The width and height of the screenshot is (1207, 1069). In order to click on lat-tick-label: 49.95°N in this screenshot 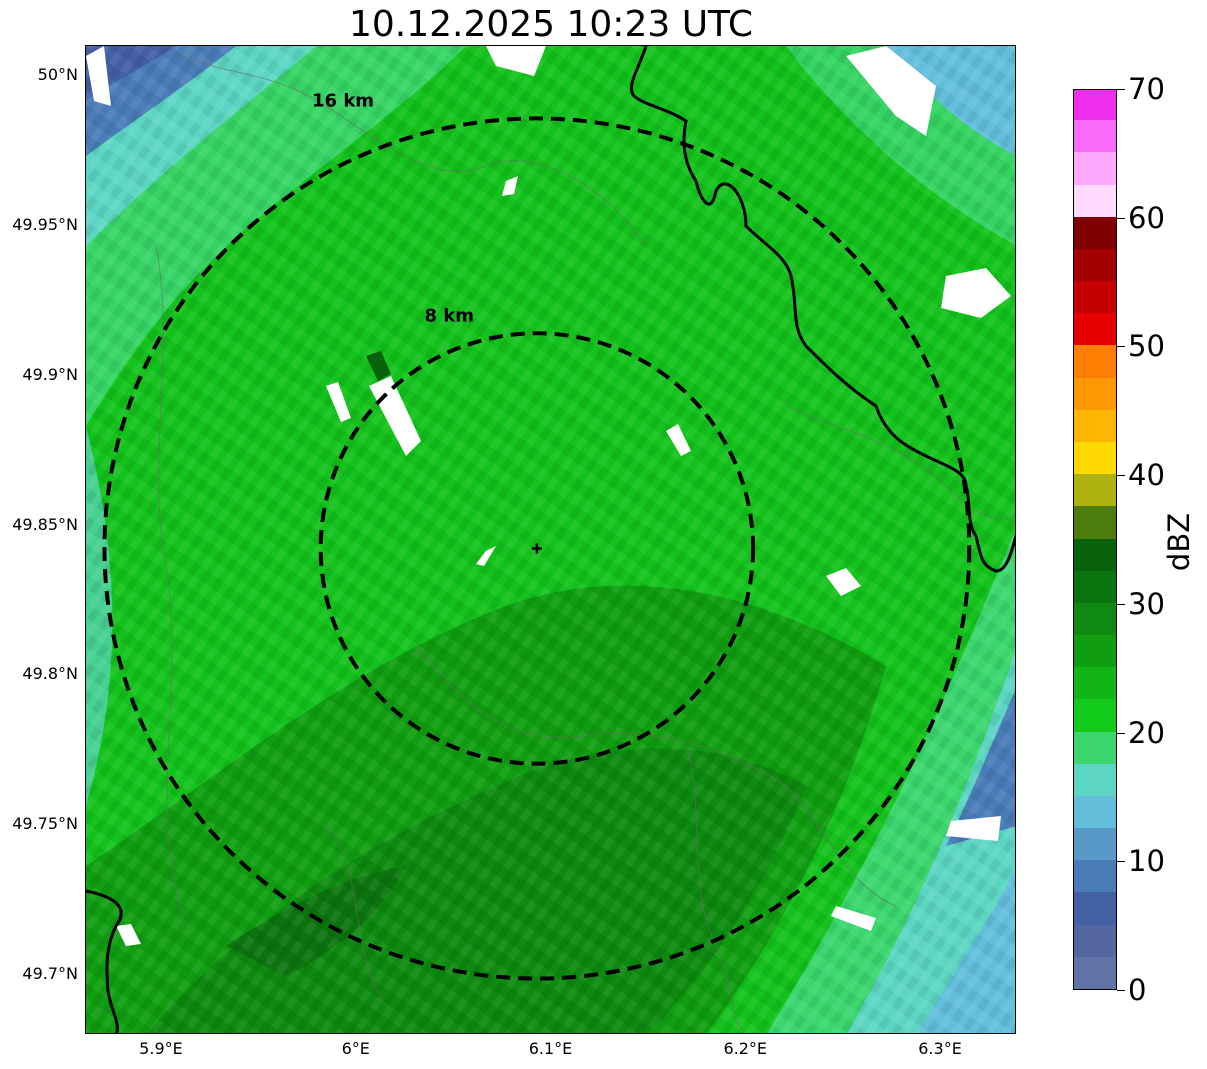, I will do `click(45, 224)`.